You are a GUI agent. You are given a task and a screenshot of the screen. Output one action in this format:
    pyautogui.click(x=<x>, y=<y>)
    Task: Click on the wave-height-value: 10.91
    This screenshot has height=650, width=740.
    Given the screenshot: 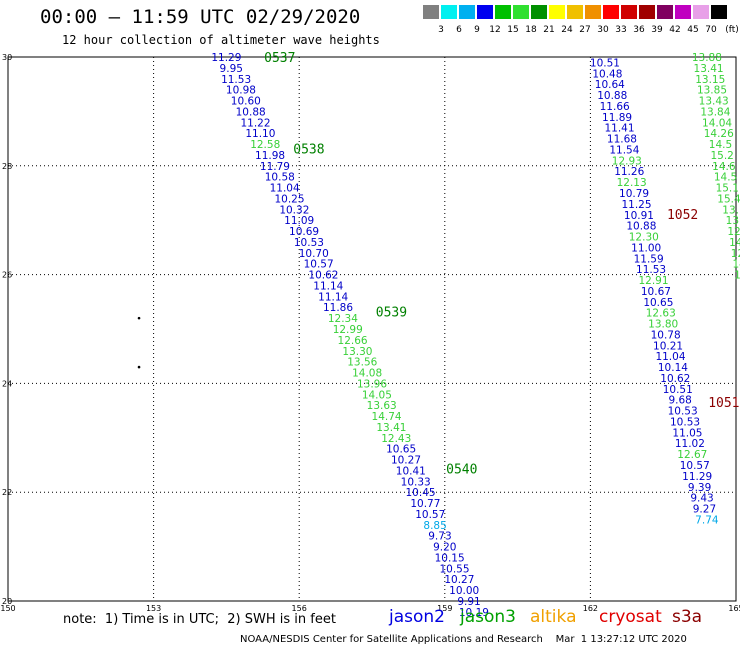 What is the action you would take?
    pyautogui.click(x=639, y=216)
    